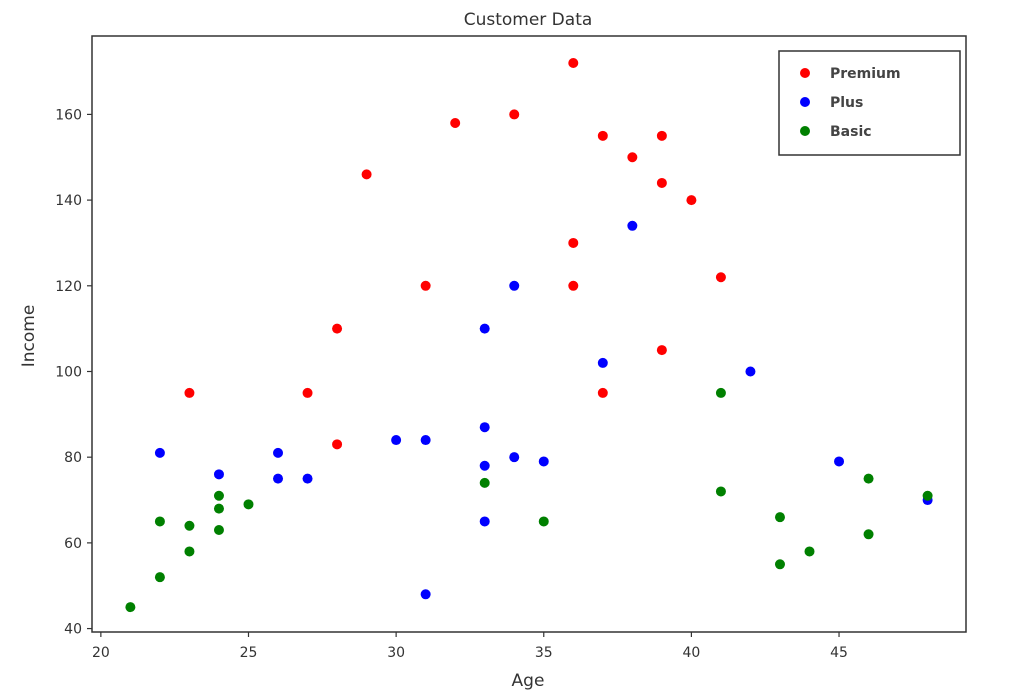  Describe the element at coordinates (865, 74) in the screenshot. I see `legend-label-premium: Premium` at that location.